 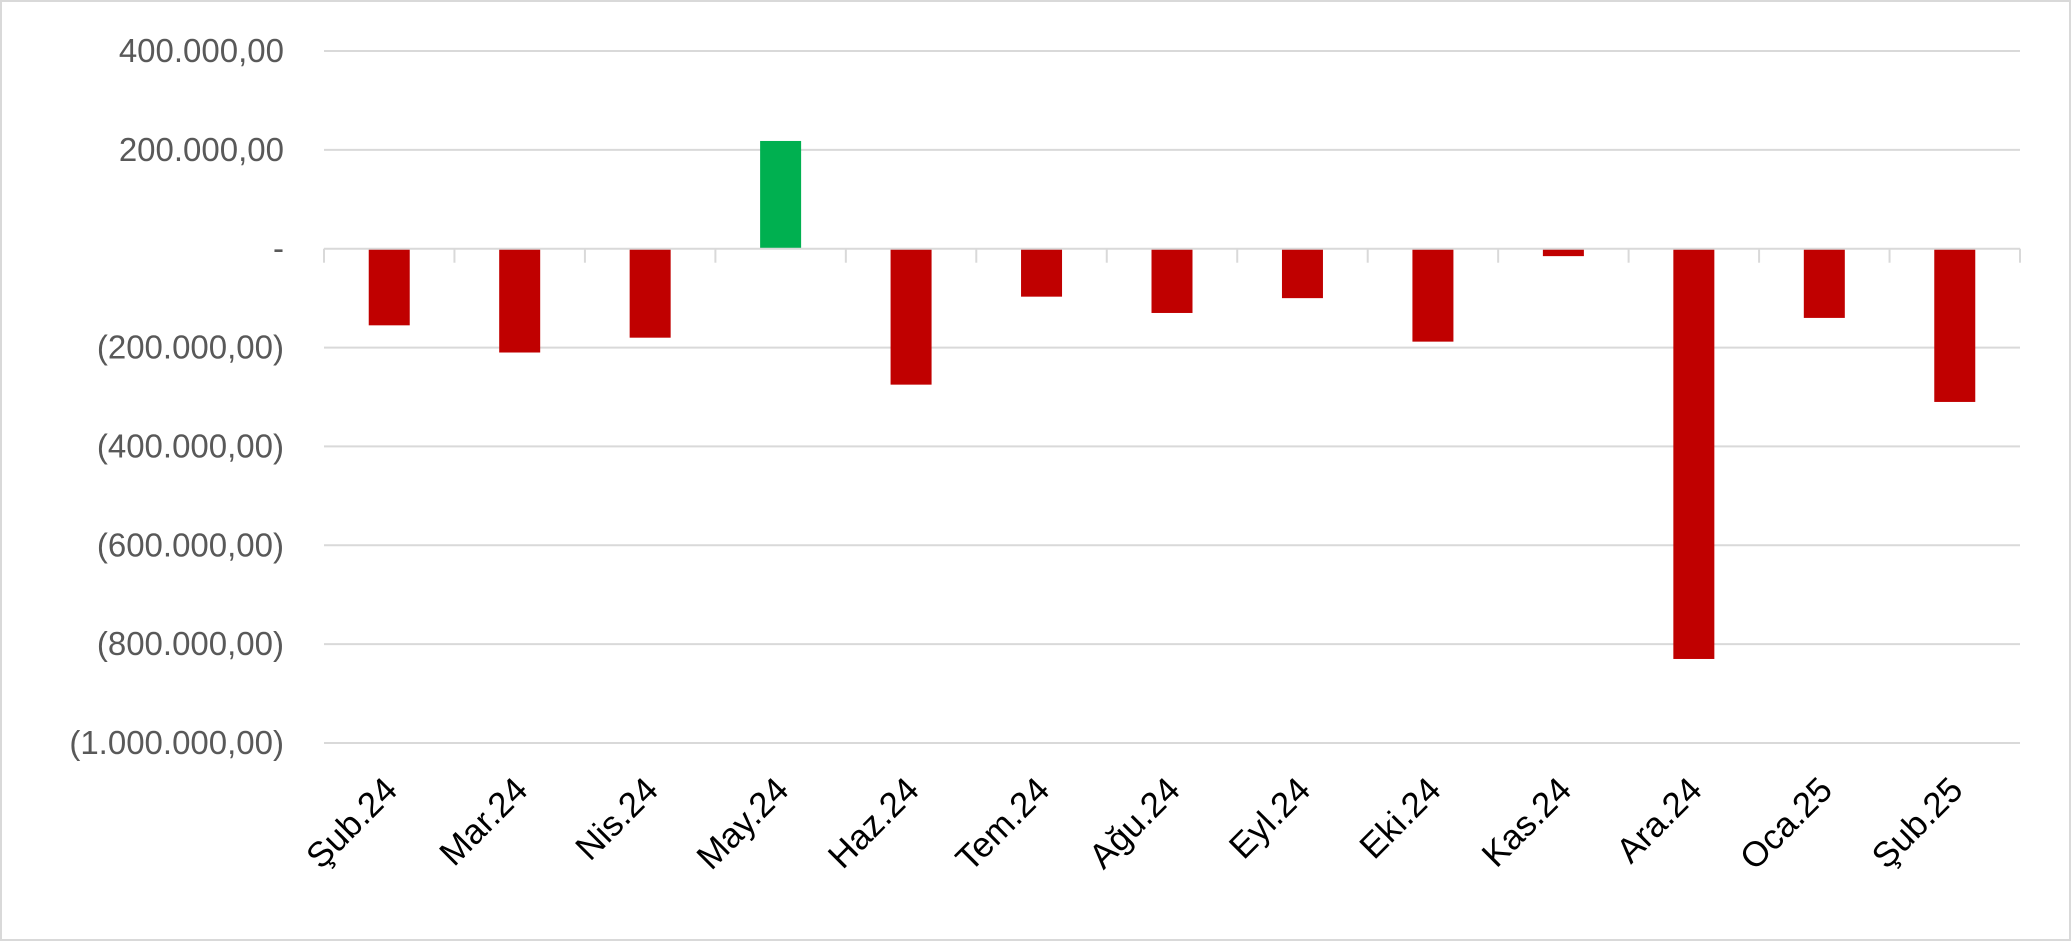 I want to click on x-tick-label: Şub.25, so click(x=1917, y=823).